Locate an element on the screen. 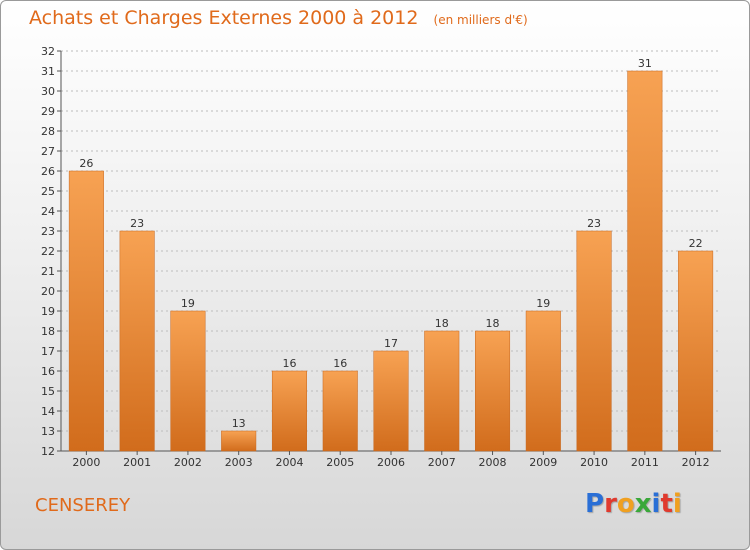  x-tick-label-2002: 2002 is located at coordinates (188, 462).